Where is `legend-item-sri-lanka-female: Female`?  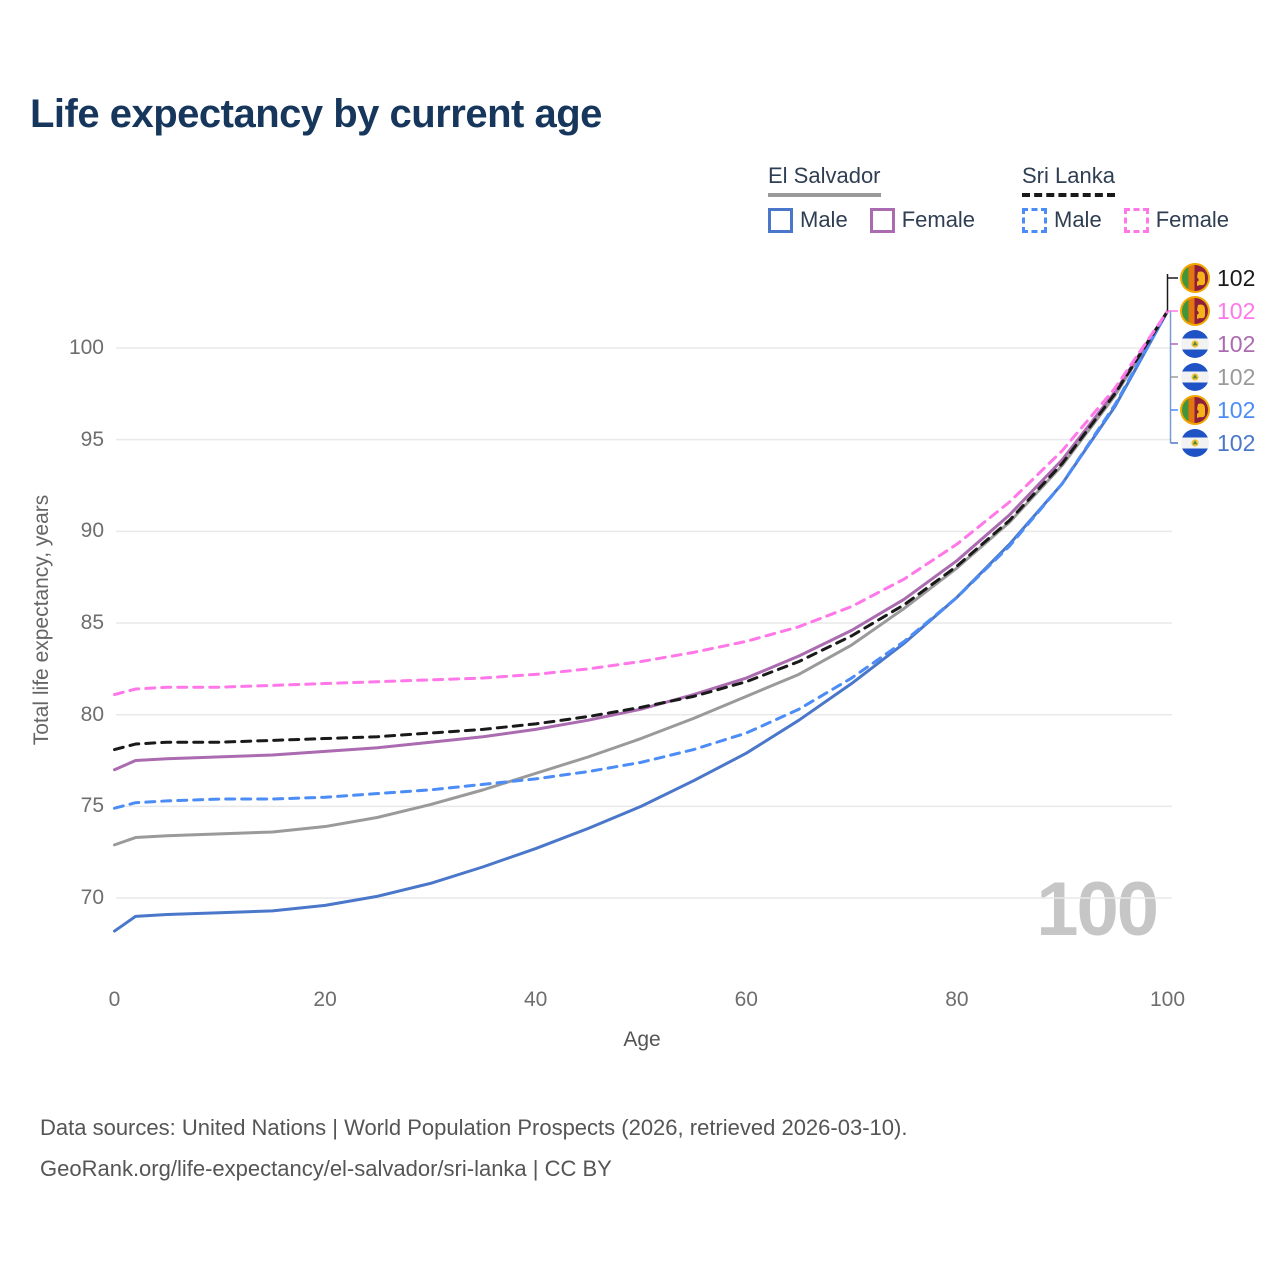
legend-item-sri-lanka-female: Female is located at coordinates (1176, 220).